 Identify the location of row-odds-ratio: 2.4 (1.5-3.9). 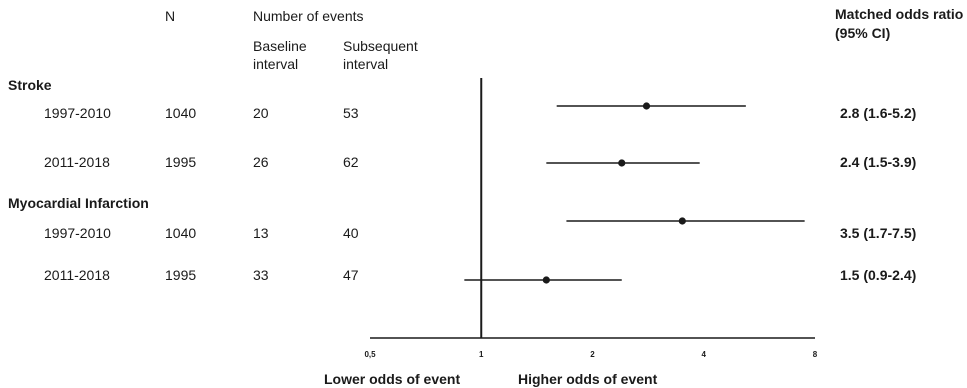
(878, 162).